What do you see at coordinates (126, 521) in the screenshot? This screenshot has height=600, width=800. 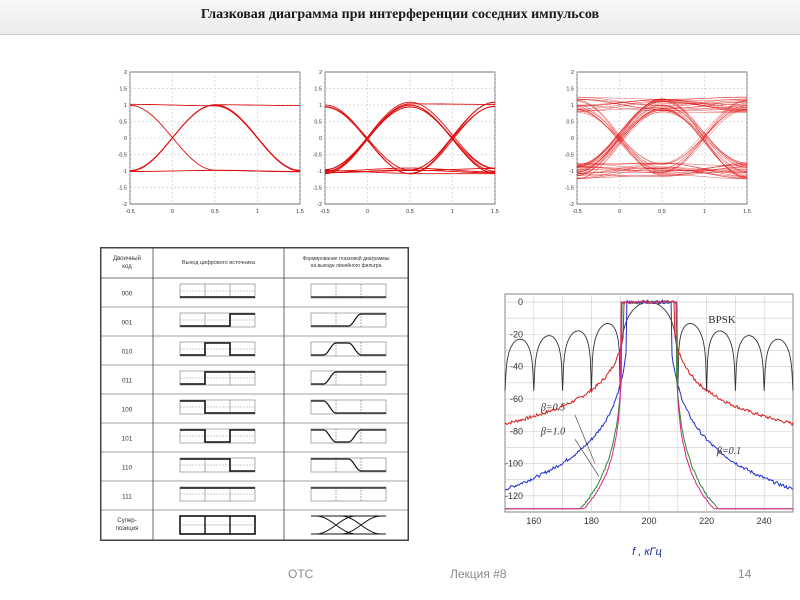 I see `row-label-superposition: Супер-` at bounding box center [126, 521].